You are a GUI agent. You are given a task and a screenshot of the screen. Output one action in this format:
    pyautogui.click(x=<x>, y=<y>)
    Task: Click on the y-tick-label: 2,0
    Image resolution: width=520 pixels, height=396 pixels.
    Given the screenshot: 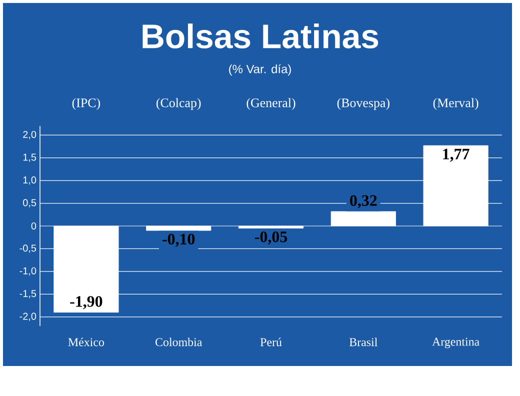 What is the action you would take?
    pyautogui.click(x=29, y=135)
    